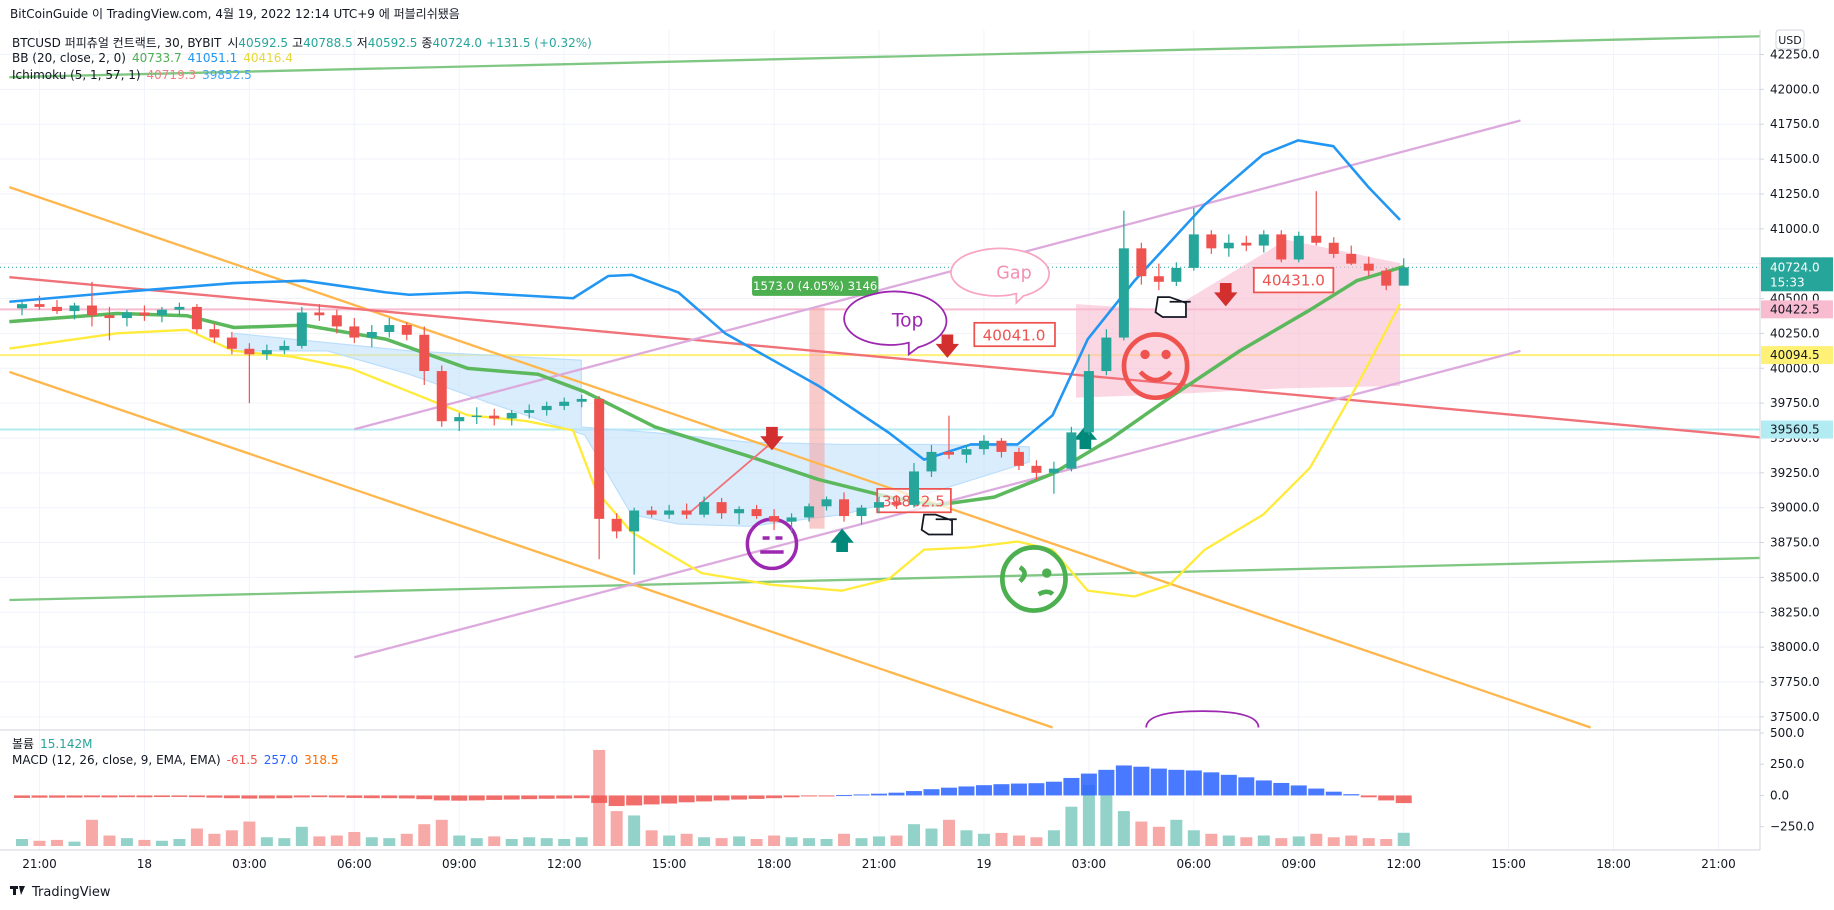 This screenshot has height=910, width=1834. What do you see at coordinates (1795, 403) in the screenshot?
I see `y-tick-label: 39750.0` at bounding box center [1795, 403].